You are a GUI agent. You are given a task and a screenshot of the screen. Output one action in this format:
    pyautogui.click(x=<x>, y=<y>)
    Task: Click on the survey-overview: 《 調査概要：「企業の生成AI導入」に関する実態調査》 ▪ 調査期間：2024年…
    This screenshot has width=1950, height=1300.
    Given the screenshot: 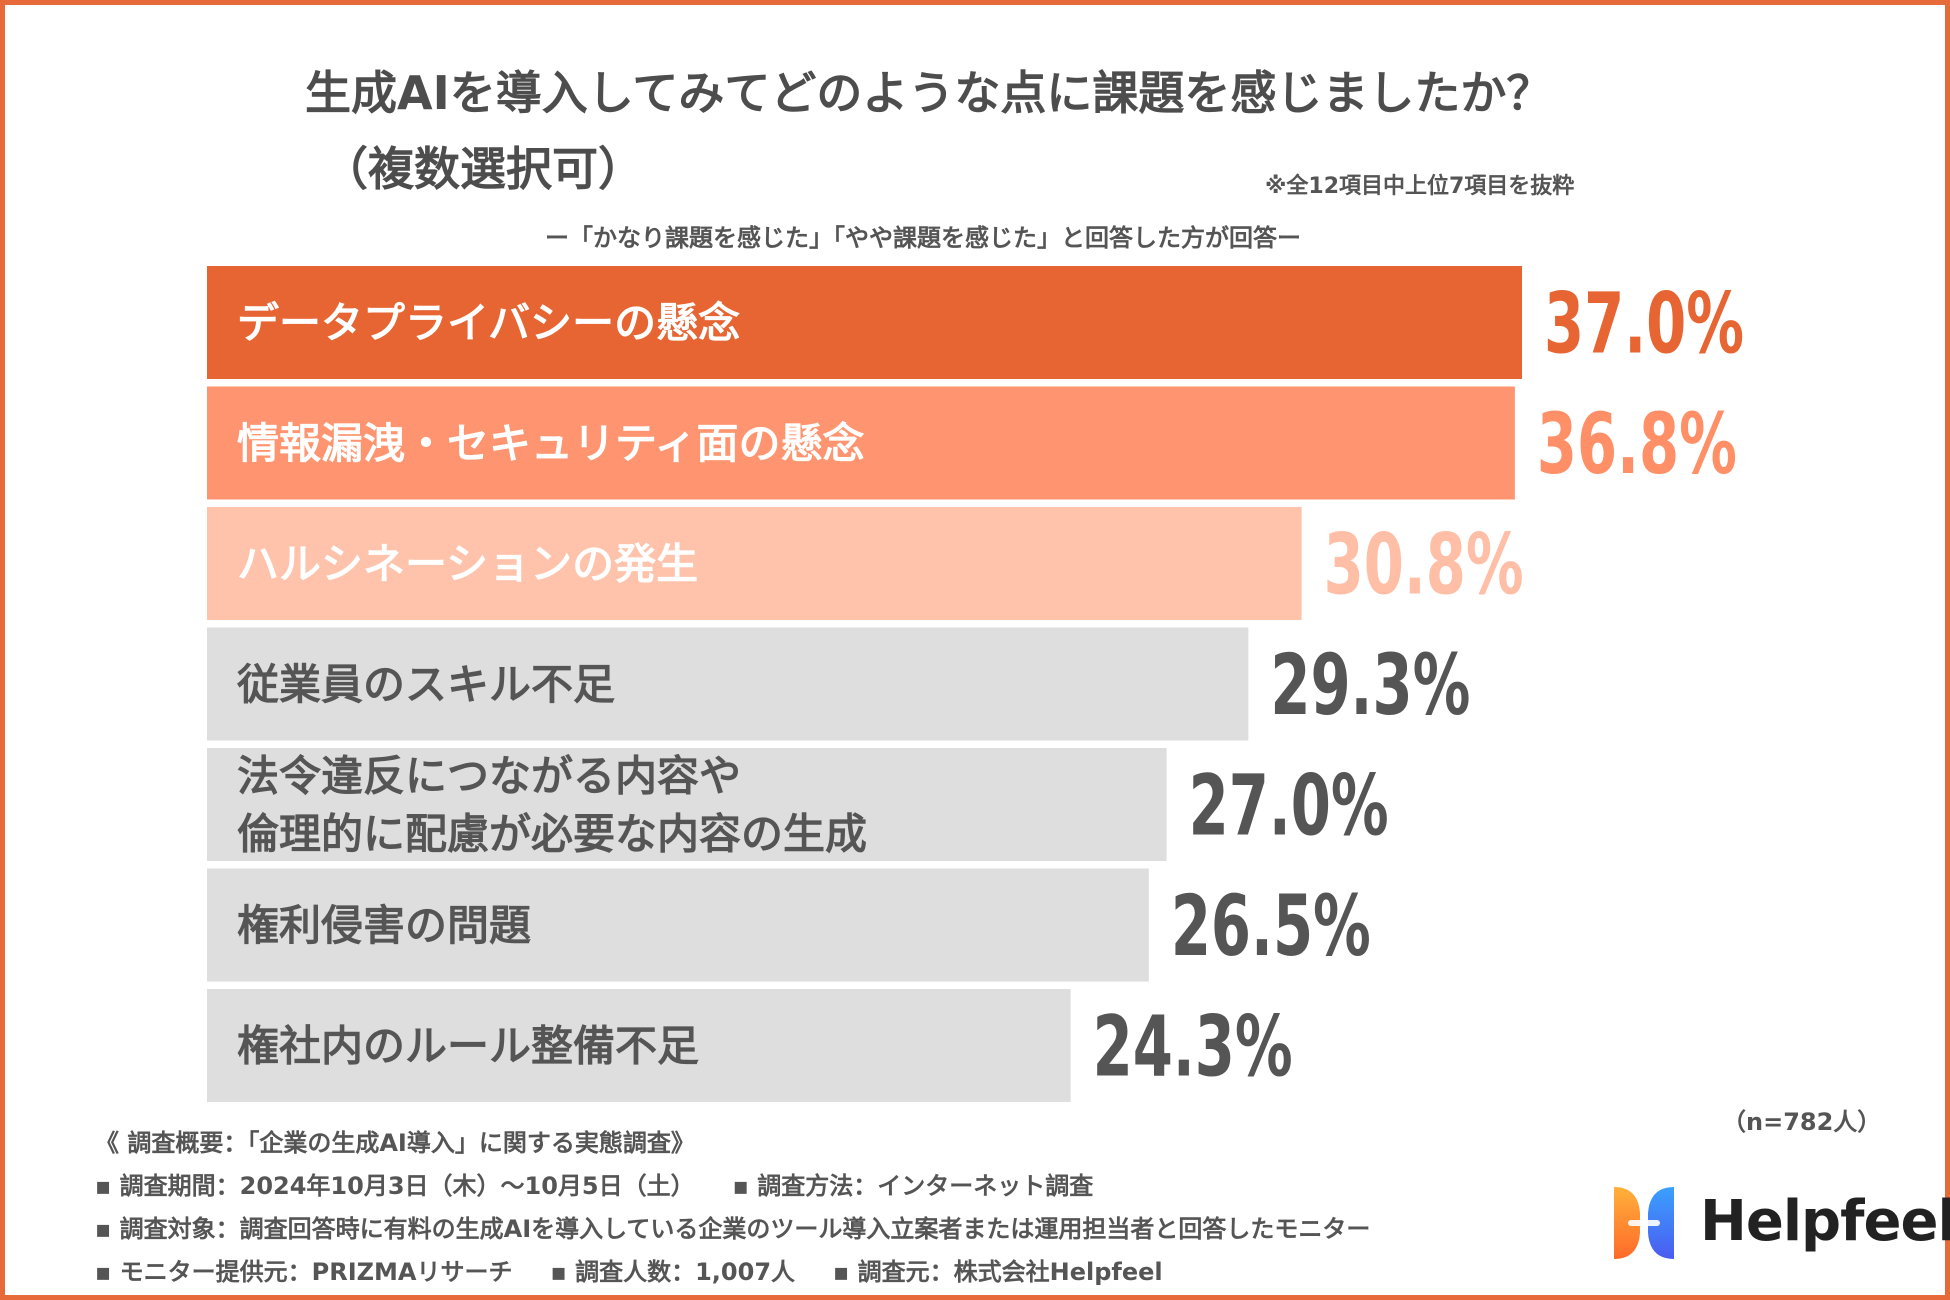 What is the action you would take?
    pyautogui.click(x=875, y=1208)
    